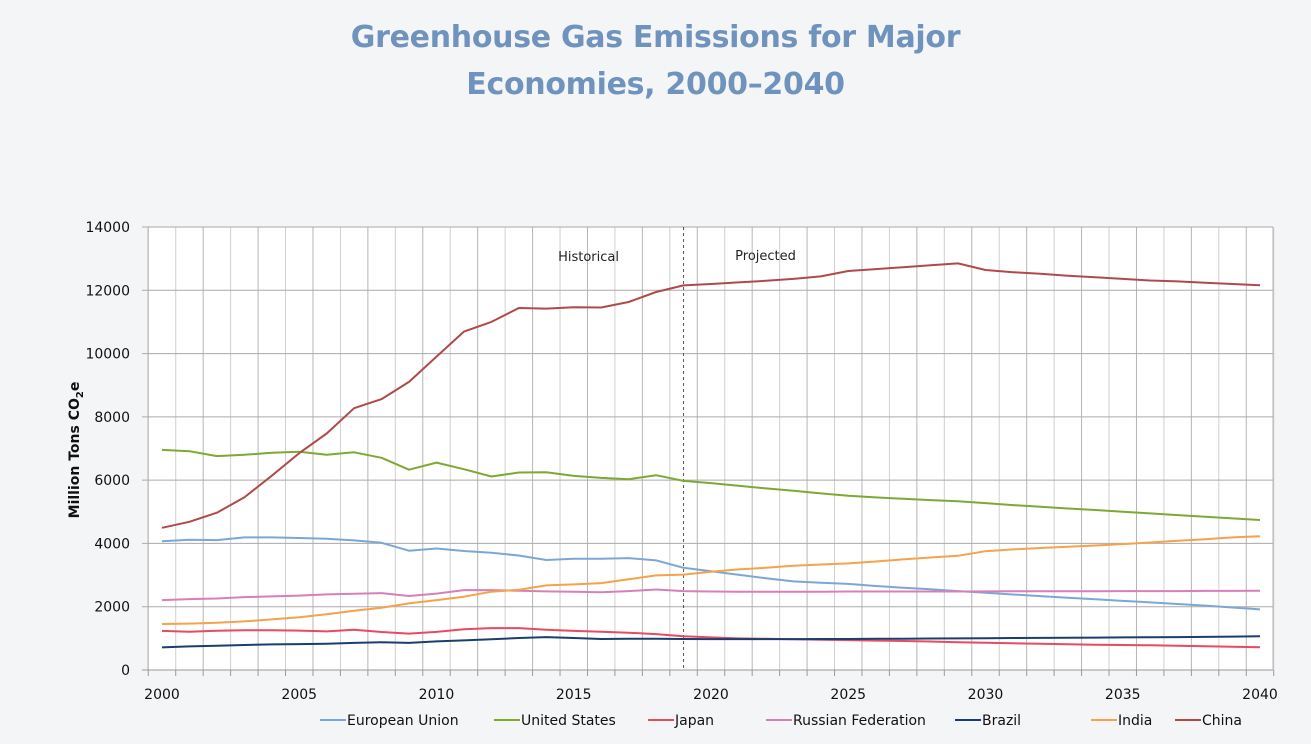  Describe the element at coordinates (107, 291) in the screenshot. I see `y-tick-label: 12000` at that location.